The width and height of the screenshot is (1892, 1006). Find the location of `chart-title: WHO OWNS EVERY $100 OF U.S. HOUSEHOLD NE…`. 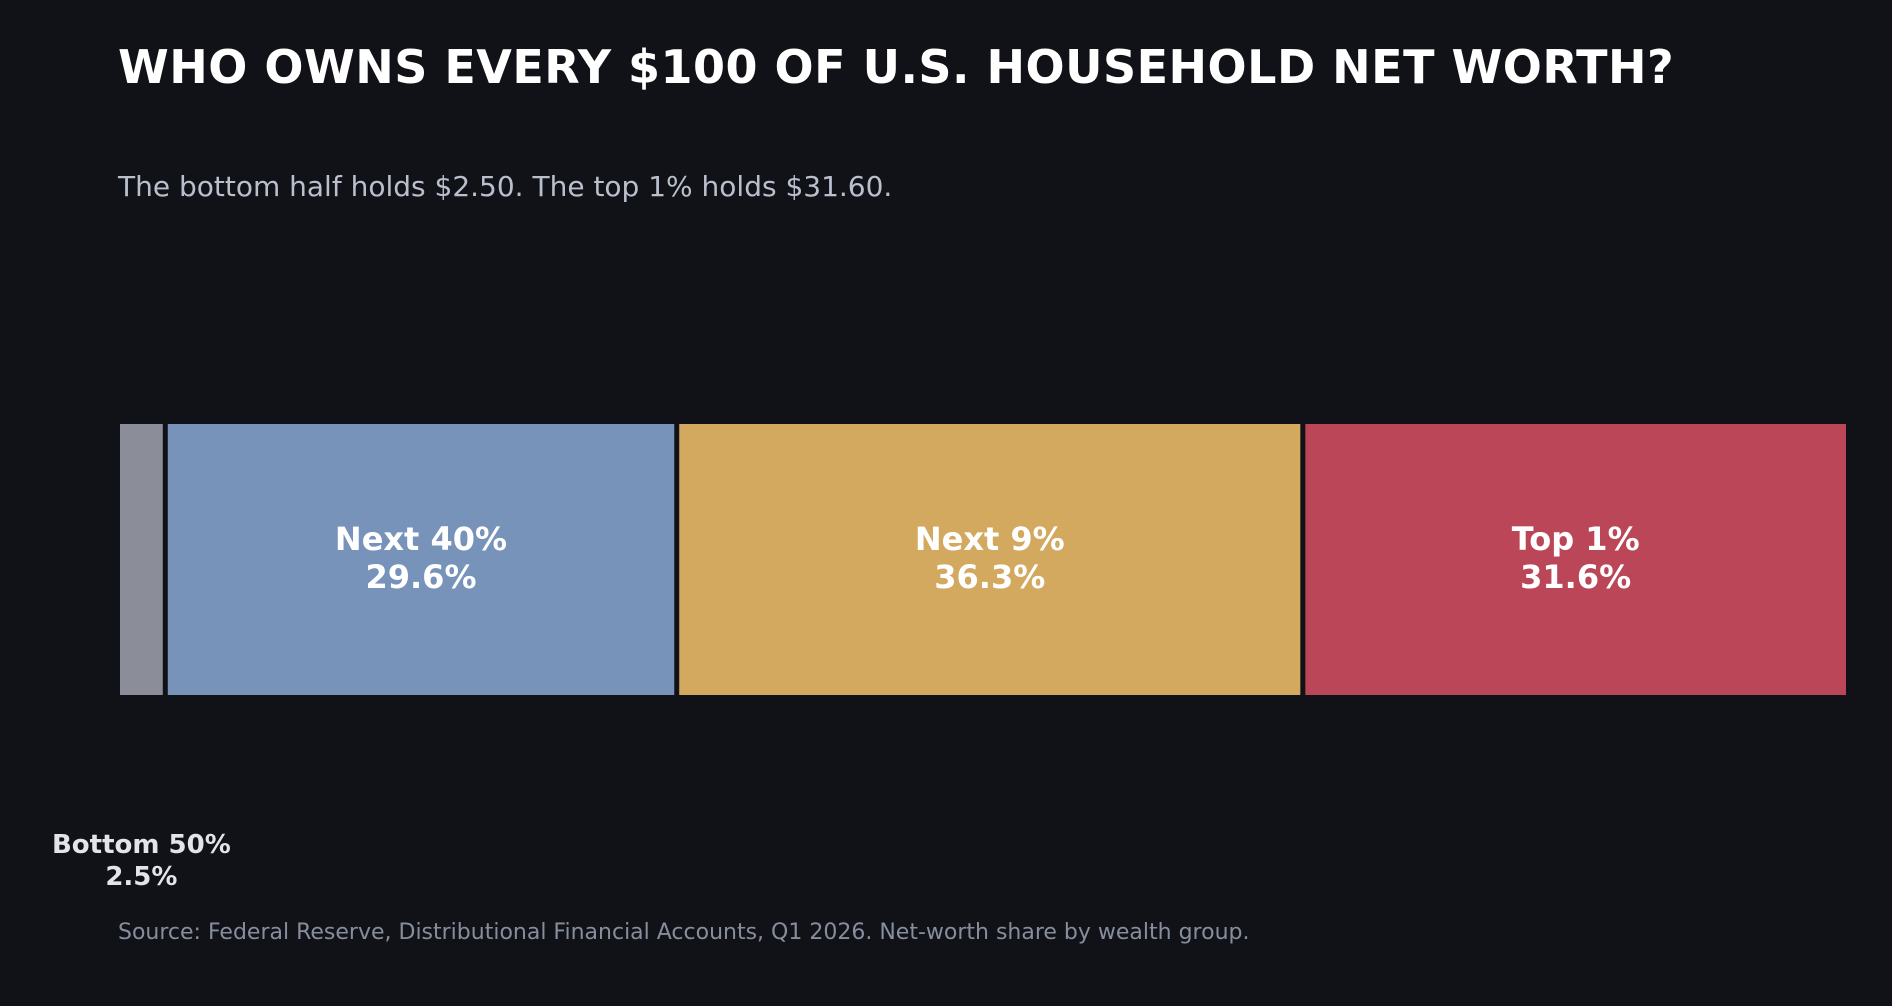

chart-title: WHO OWNS EVERY $100 OF U.S. HOUSEHOLD NE… is located at coordinates (896, 67).